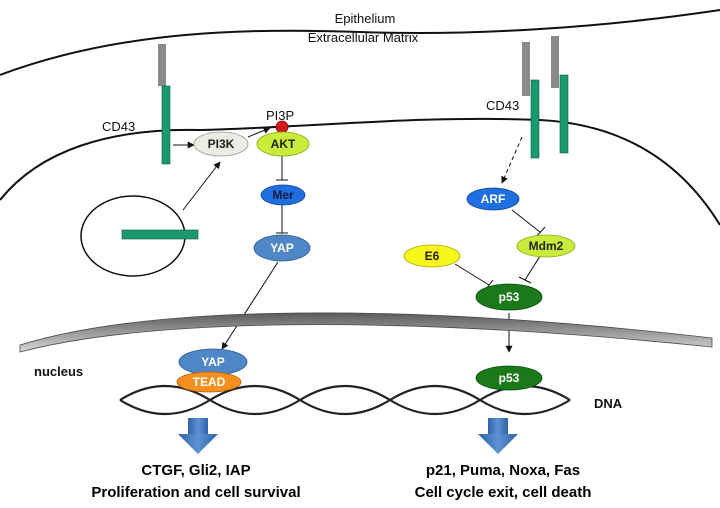 The width and height of the screenshot is (720, 508). What do you see at coordinates (201, 186) in the screenshot?
I see `arrow-vesicle-to-pi3k` at bounding box center [201, 186].